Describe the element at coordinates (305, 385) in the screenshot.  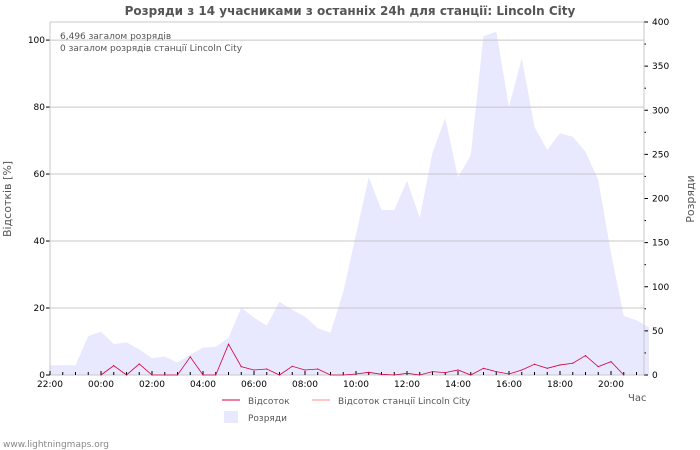
I see `x-tick-label: 08:00` at that location.